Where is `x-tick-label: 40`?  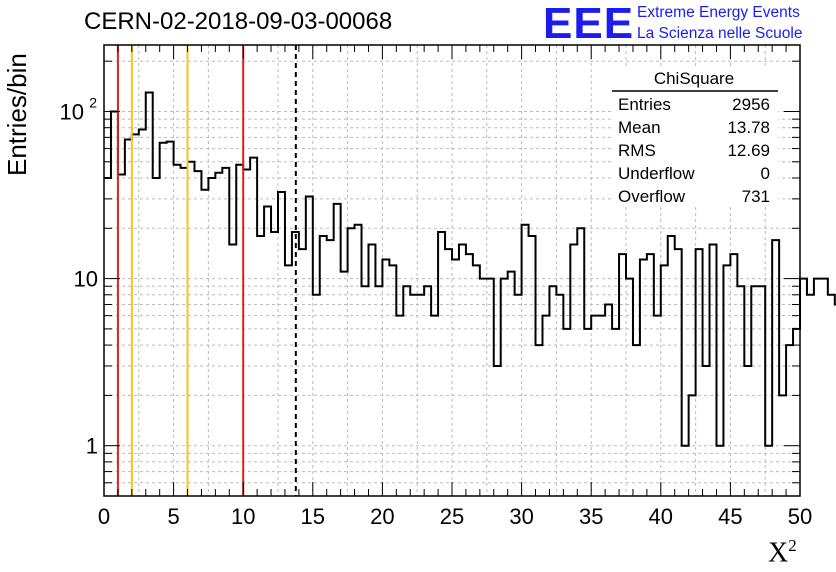 x-tick-label: 40 is located at coordinates (661, 516).